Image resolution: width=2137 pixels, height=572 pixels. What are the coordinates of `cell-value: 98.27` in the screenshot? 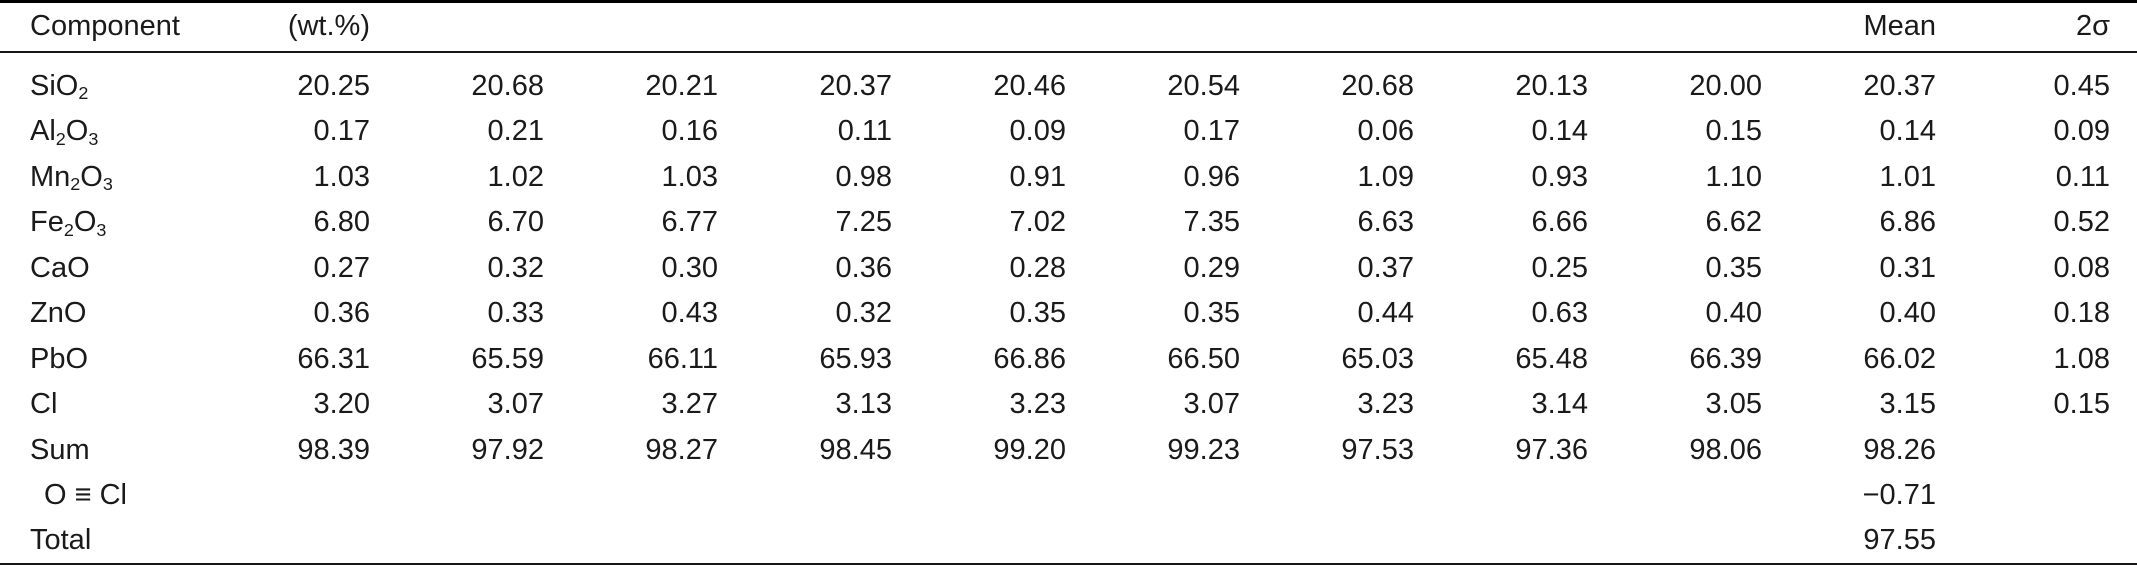 It's located at (681, 449).